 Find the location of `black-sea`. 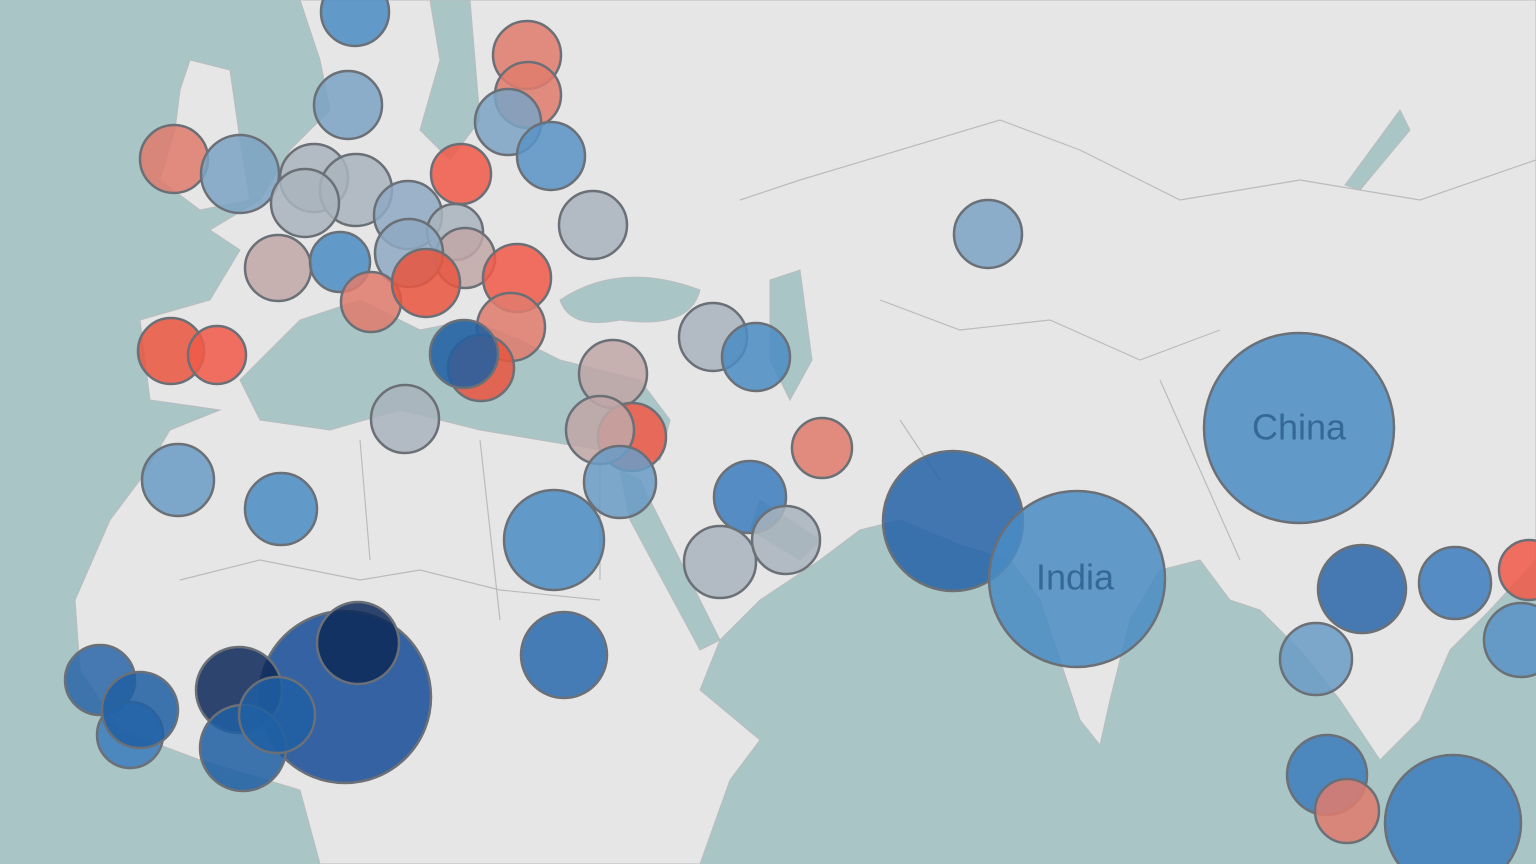

black-sea is located at coordinates (630, 299).